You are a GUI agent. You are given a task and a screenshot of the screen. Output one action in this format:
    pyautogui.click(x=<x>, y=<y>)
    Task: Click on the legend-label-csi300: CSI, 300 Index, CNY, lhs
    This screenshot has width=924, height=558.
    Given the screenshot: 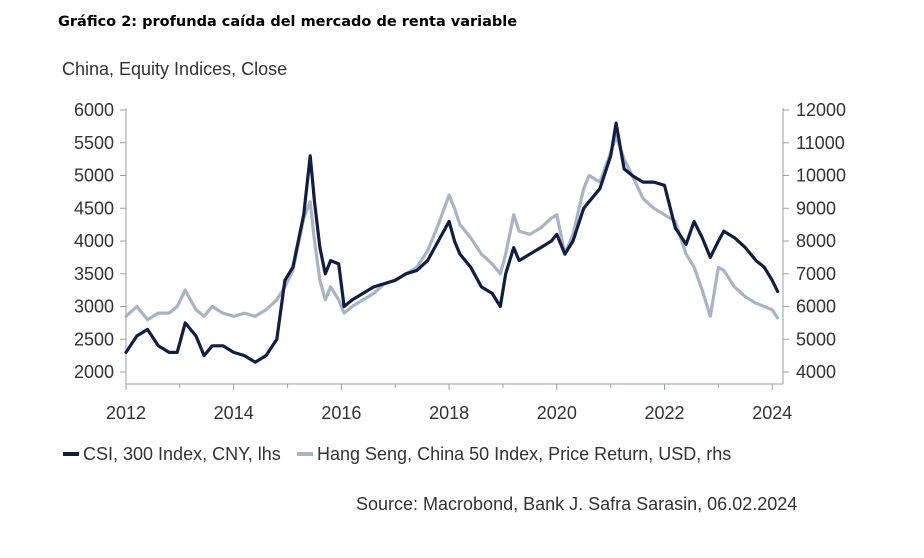 What is the action you would take?
    pyautogui.click(x=182, y=454)
    